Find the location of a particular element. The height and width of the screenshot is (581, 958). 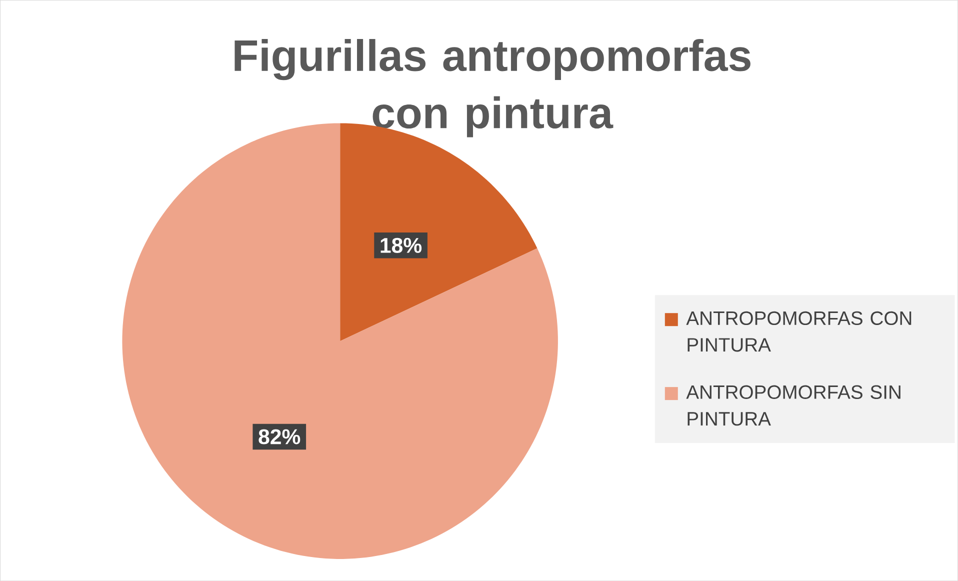

legend-label: ANTROPOMORFAS CON PINTURA is located at coordinates (799, 331).